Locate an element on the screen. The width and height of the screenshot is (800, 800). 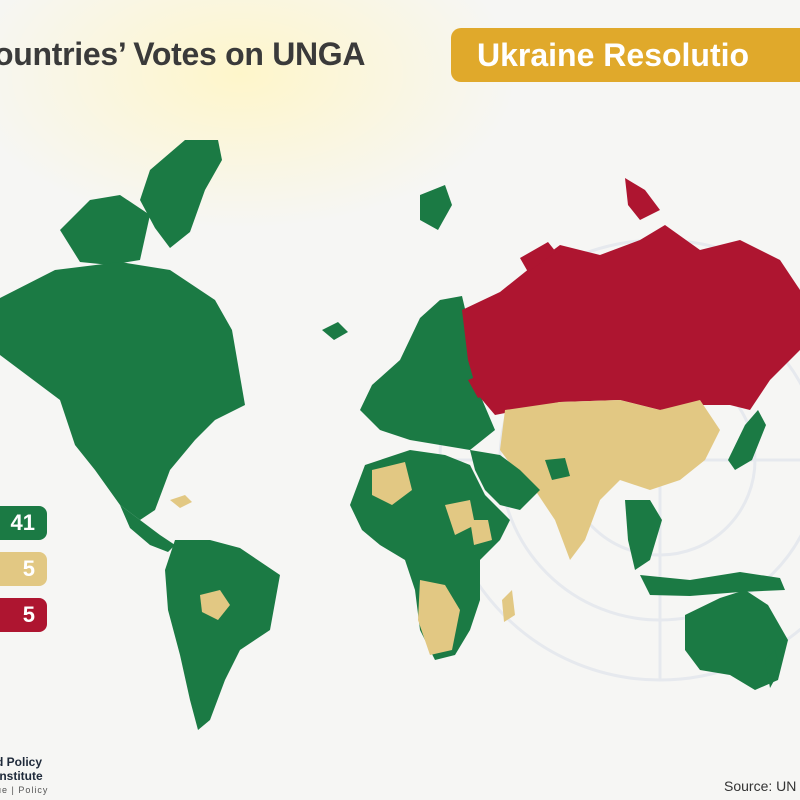
region-bolivia is located at coordinates (215, 605).